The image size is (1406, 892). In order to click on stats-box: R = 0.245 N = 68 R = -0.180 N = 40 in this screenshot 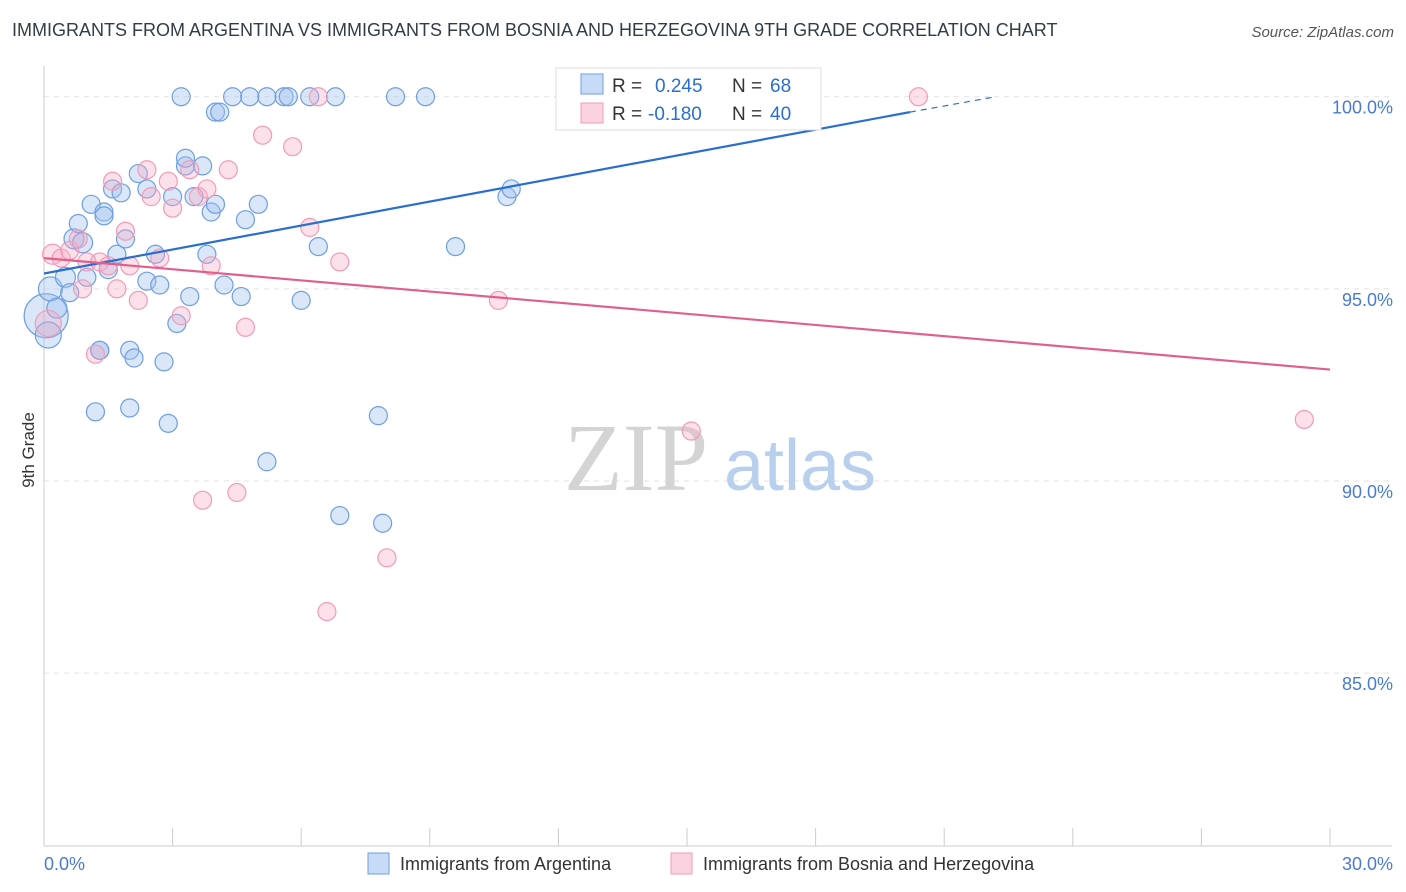, I will do `click(688, 99)`.